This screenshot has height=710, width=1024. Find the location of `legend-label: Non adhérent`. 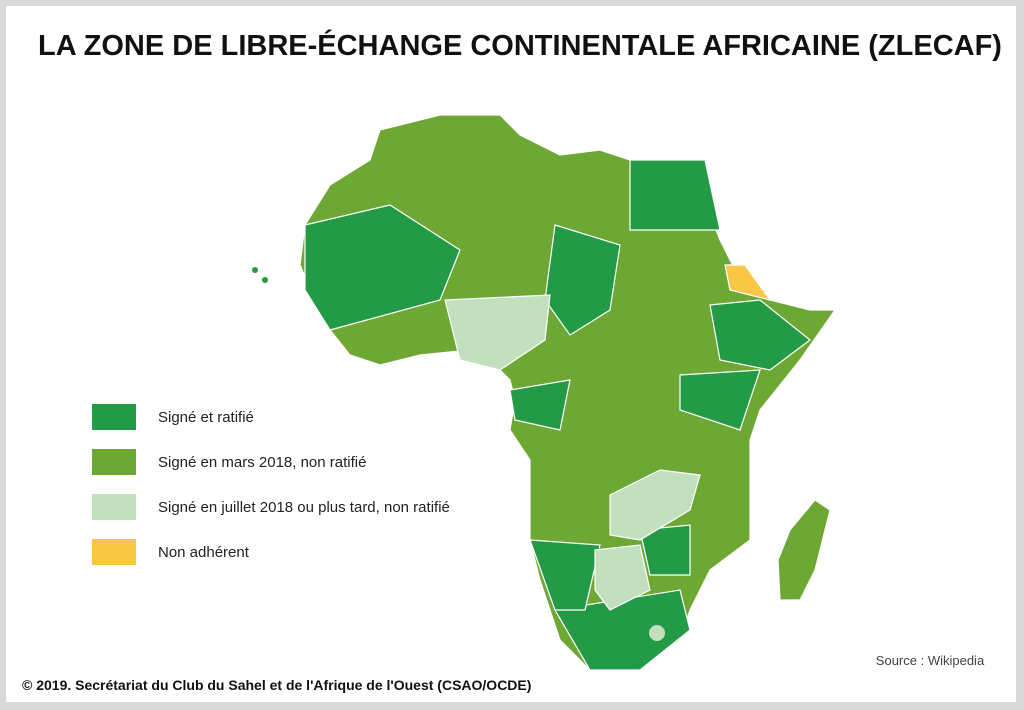

legend-label: Non adhérent is located at coordinates (204, 552).